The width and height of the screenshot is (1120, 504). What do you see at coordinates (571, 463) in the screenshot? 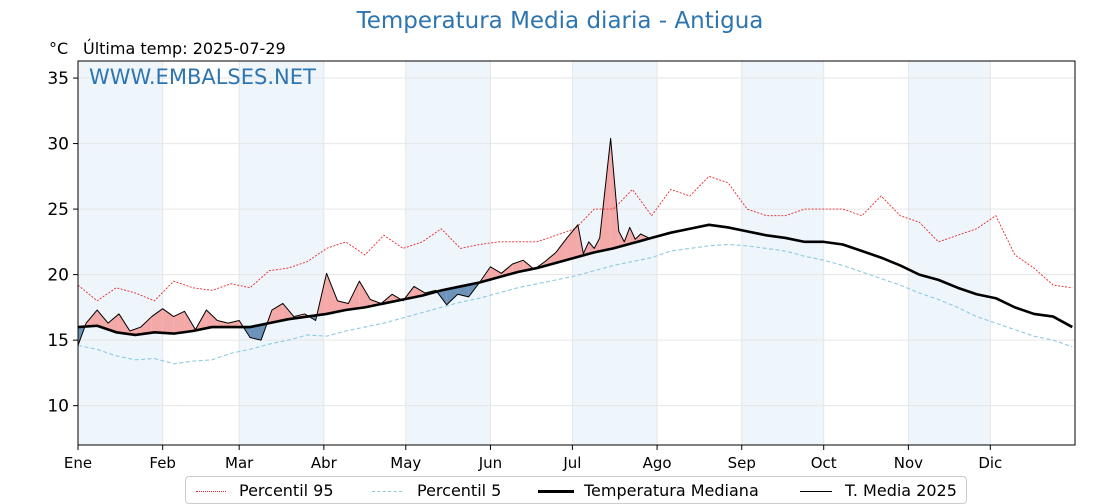
I see `x-tick-label: Jul` at bounding box center [571, 463].